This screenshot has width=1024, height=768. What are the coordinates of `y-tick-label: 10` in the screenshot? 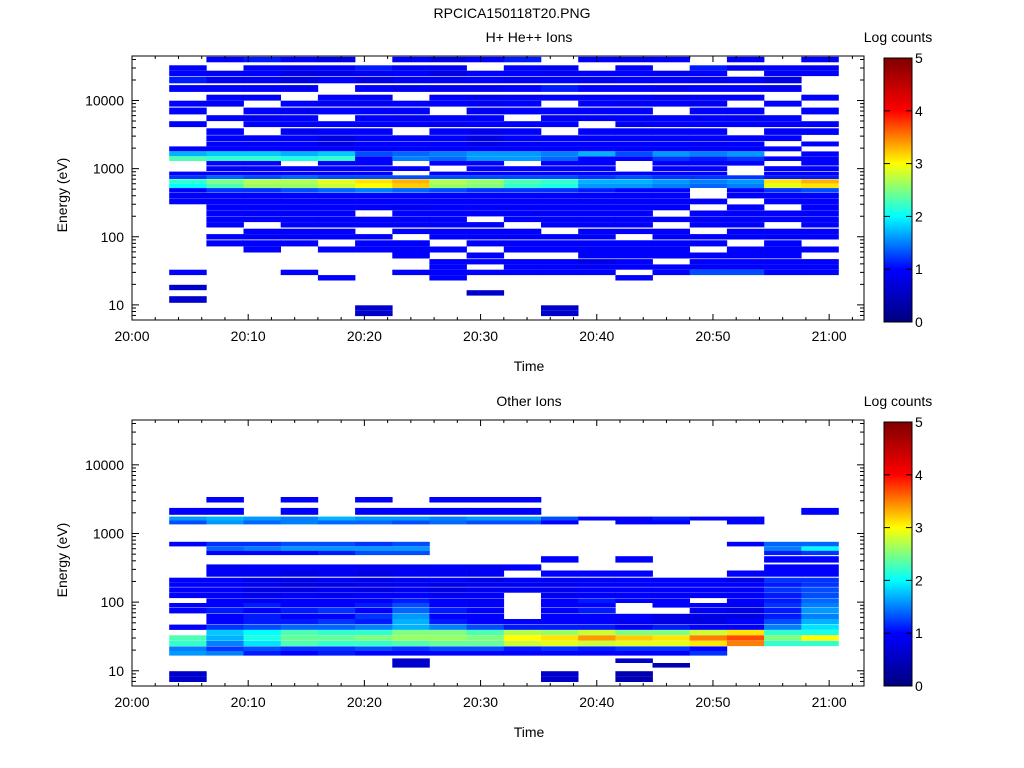 It's located at (116, 305).